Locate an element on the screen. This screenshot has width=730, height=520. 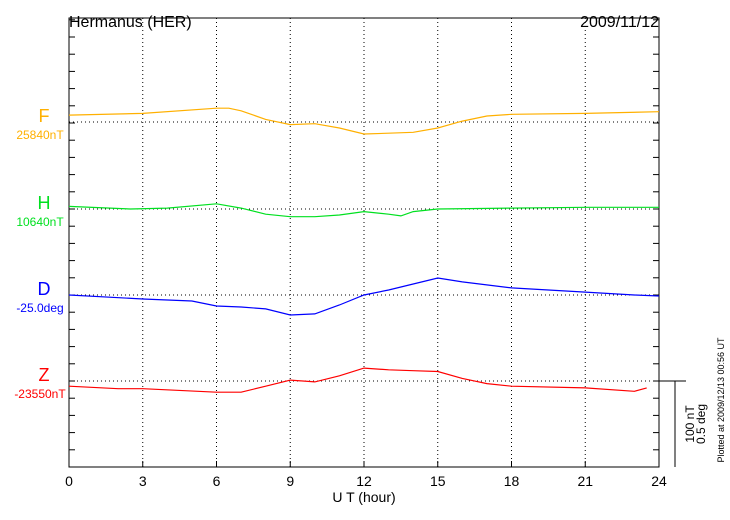
x-tick-label: 12 is located at coordinates (364, 481).